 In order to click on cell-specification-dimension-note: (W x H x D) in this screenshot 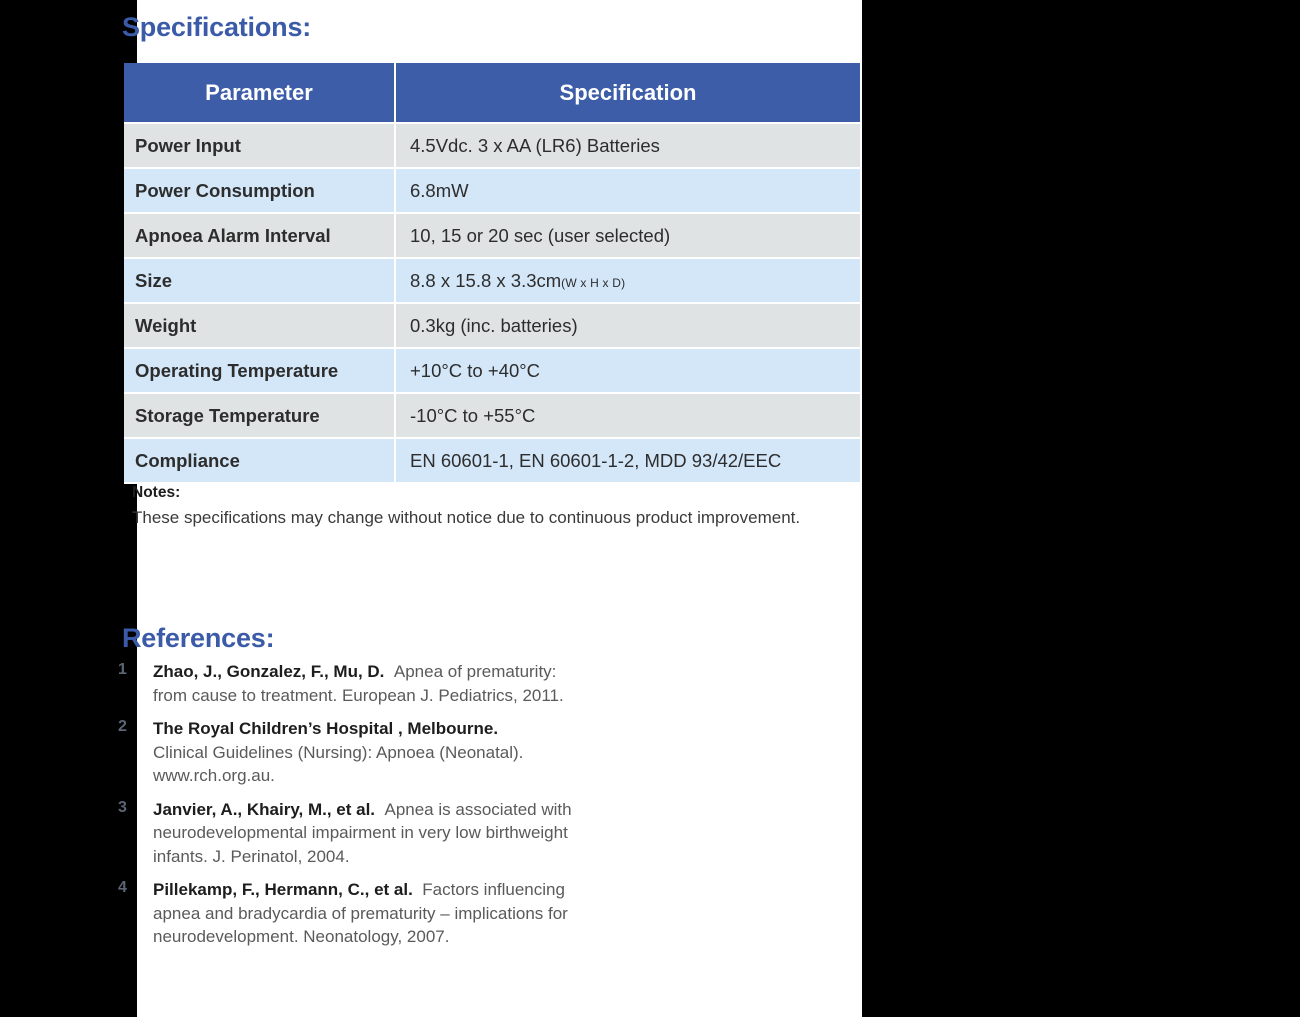, I will do `click(593, 282)`.